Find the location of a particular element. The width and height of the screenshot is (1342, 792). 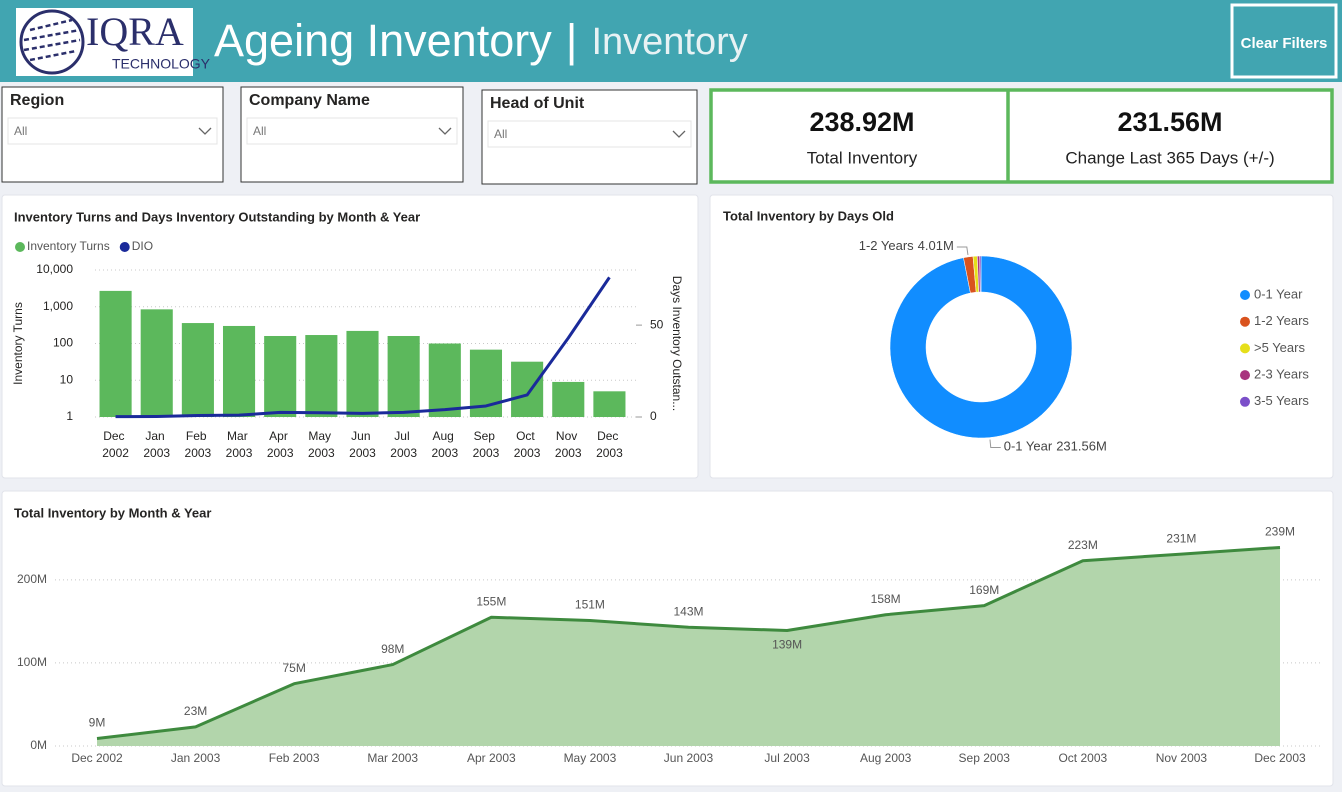

y-tick-label: 1,000 is located at coordinates (58, 306).